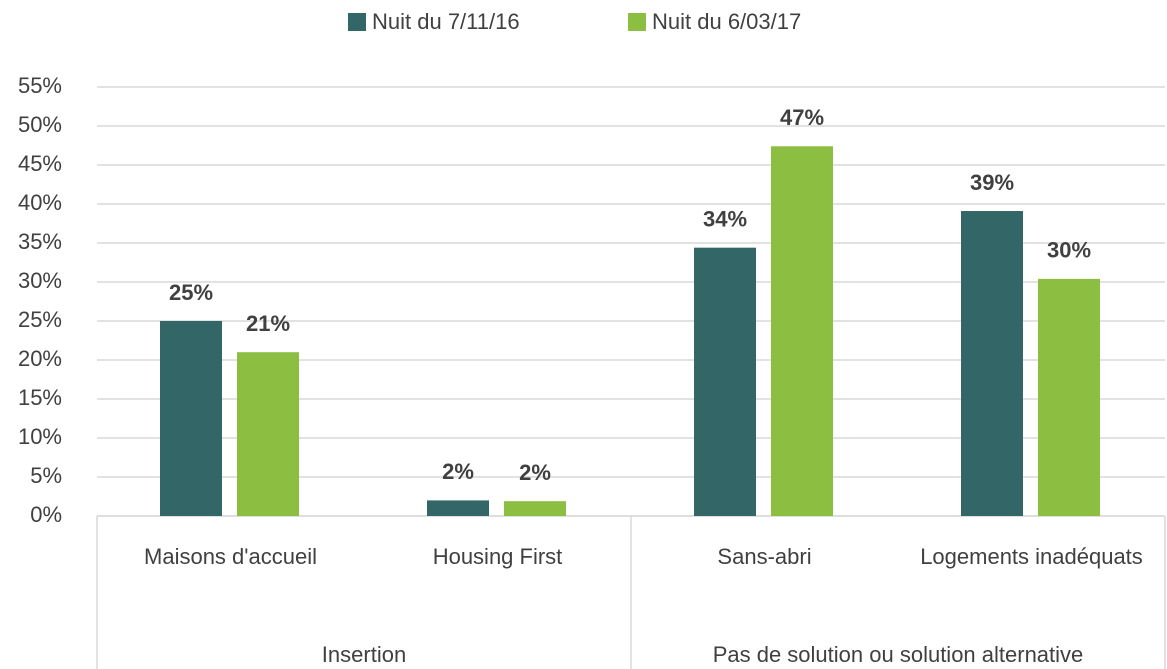  I want to click on y-tick-label: 5%, so click(46, 475).